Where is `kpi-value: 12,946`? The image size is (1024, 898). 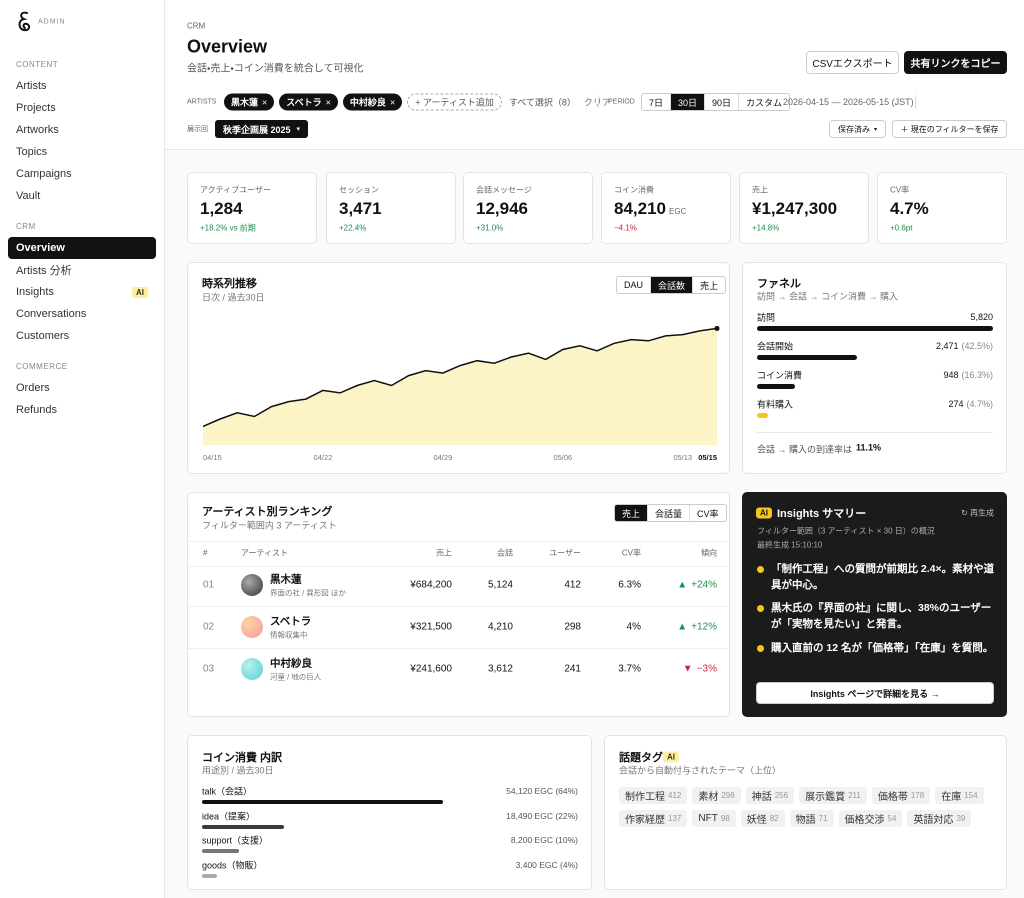
kpi-value: 12,946 is located at coordinates (502, 209).